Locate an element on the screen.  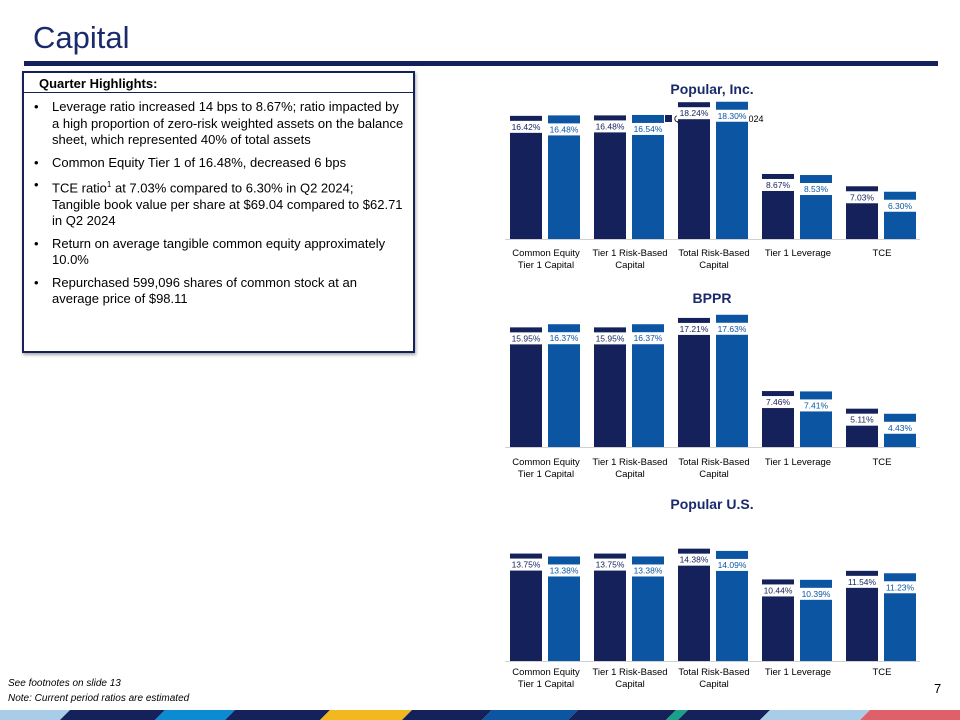
data-label: 10.44% is located at coordinates (778, 590).